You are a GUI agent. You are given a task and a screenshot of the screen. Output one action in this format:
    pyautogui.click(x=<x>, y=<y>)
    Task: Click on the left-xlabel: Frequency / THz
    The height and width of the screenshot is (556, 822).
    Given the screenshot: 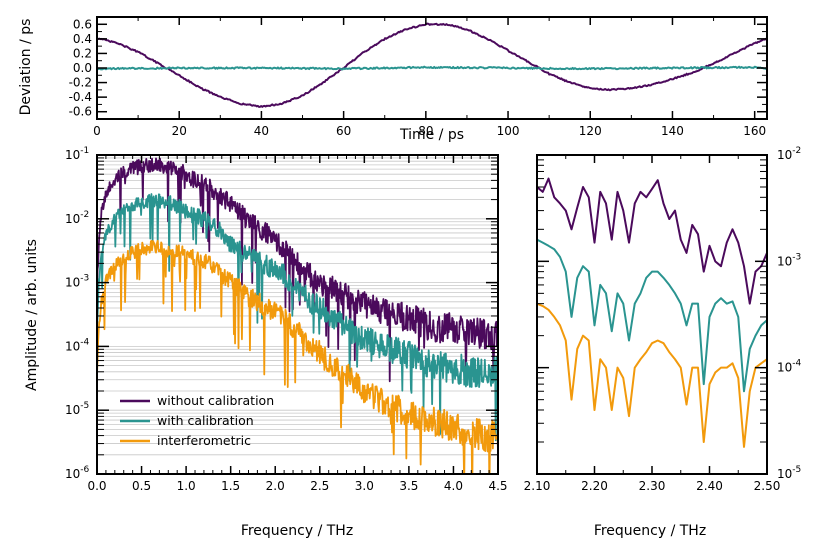 What is the action you would take?
    pyautogui.click(x=297, y=531)
    